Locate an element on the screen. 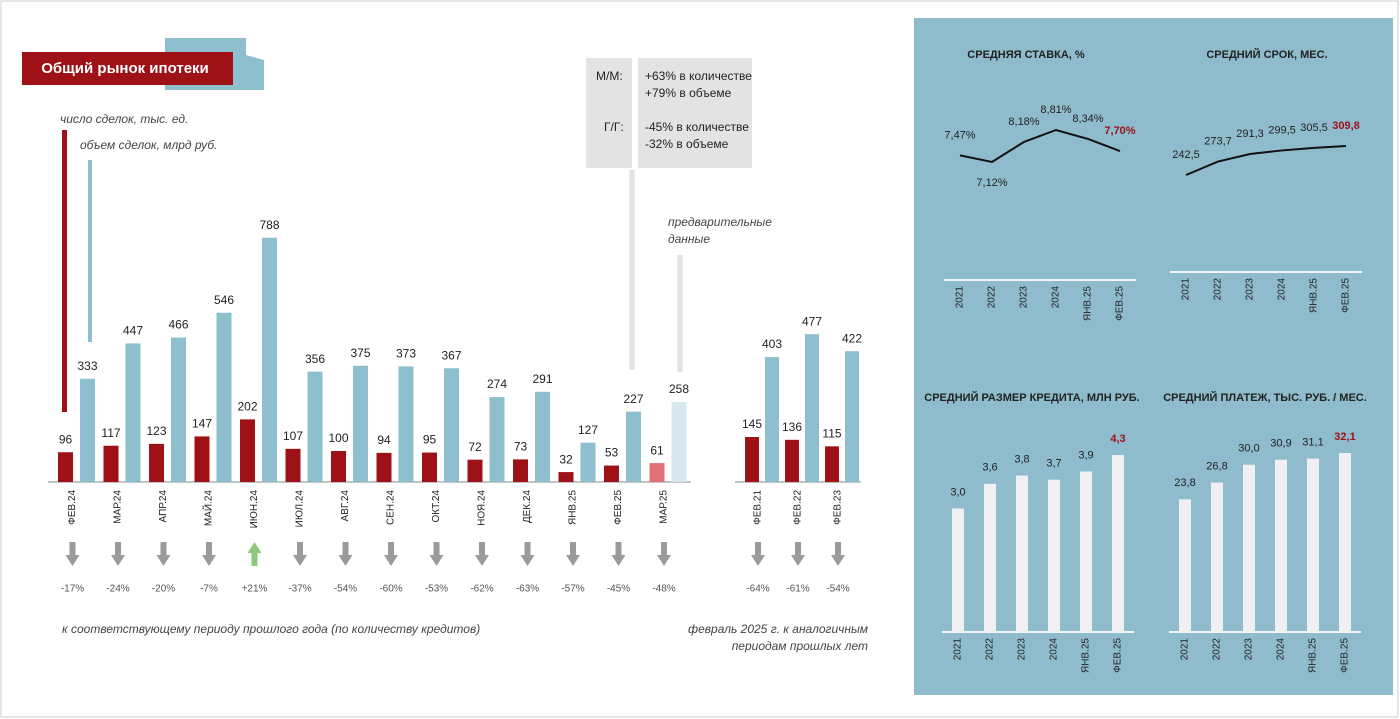  value-label: 123 is located at coordinates (156, 431).